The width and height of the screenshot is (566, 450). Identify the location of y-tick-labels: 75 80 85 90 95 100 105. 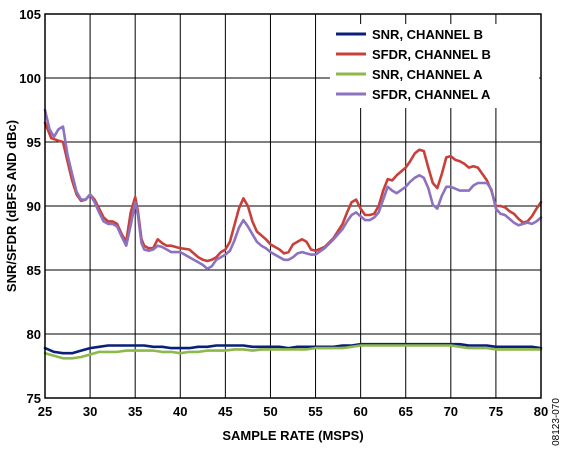
(30, 206).